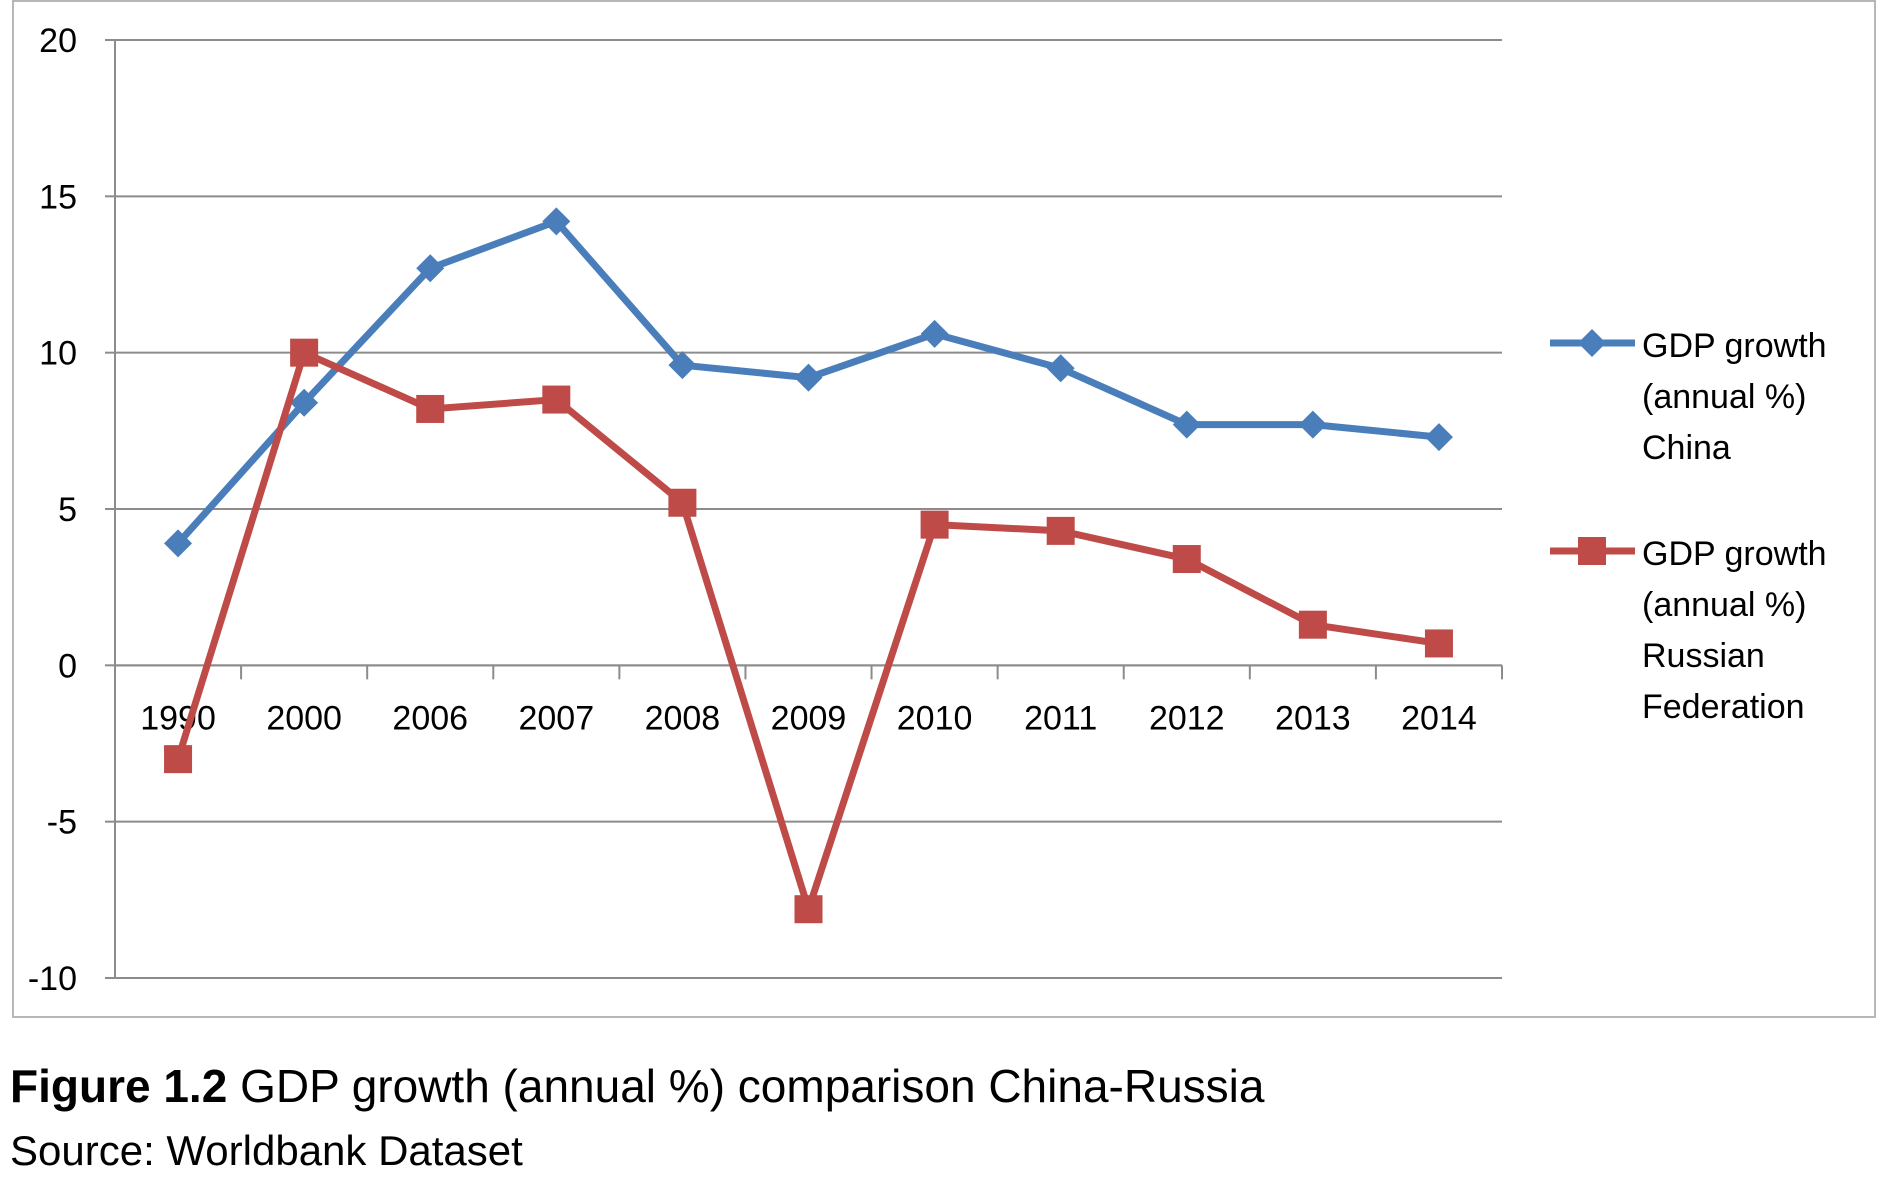  What do you see at coordinates (58, 197) in the screenshot?
I see `y-tick-label: 15` at bounding box center [58, 197].